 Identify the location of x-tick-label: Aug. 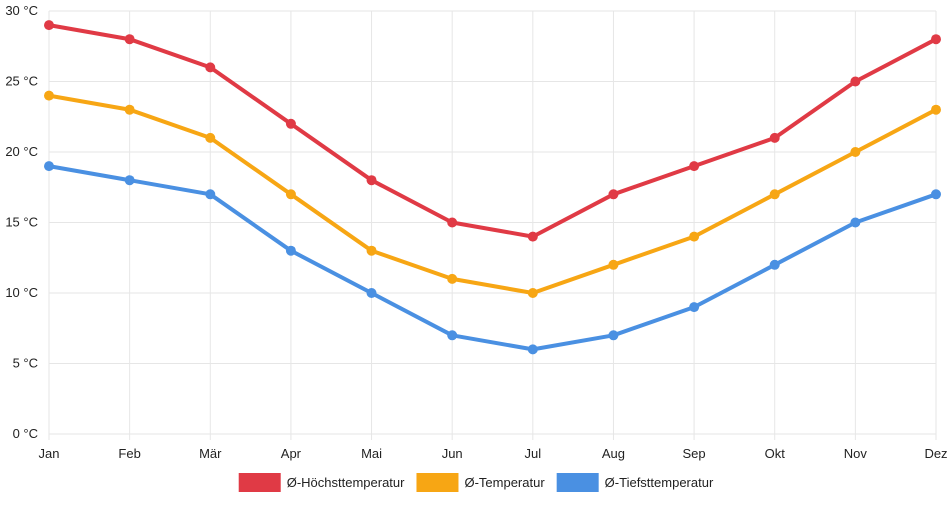
(613, 453).